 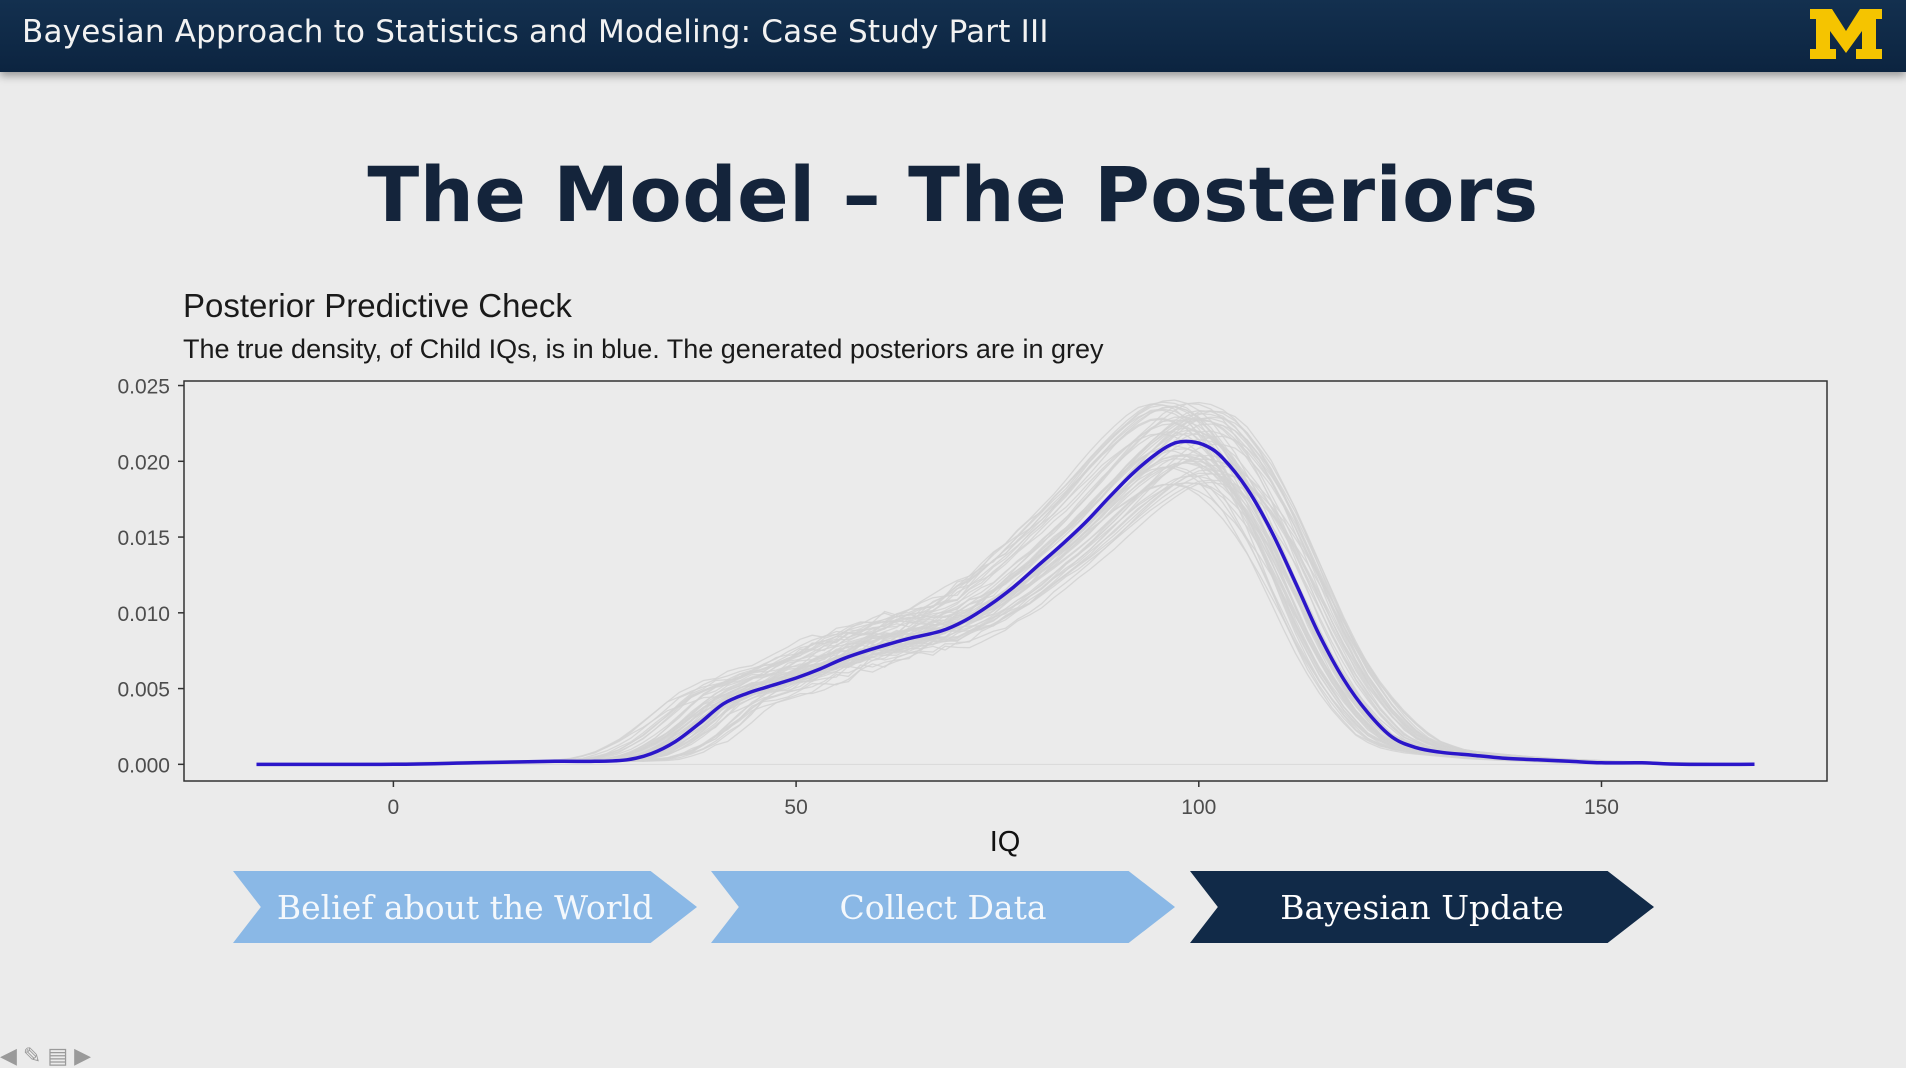 I want to click on chevron-belief-label: Belief about the World, so click(x=465, y=907).